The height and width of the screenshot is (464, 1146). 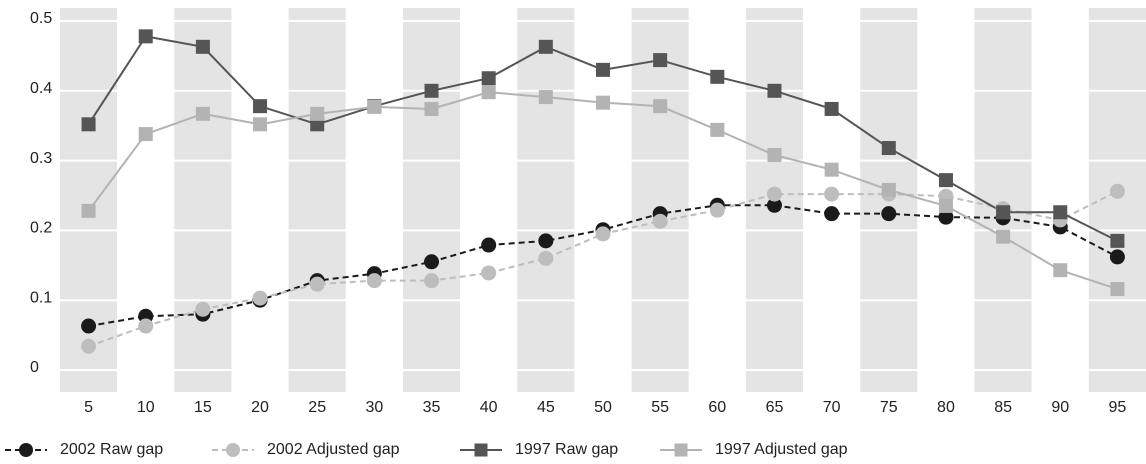 I want to click on x-tick-label: 30, so click(x=374, y=407).